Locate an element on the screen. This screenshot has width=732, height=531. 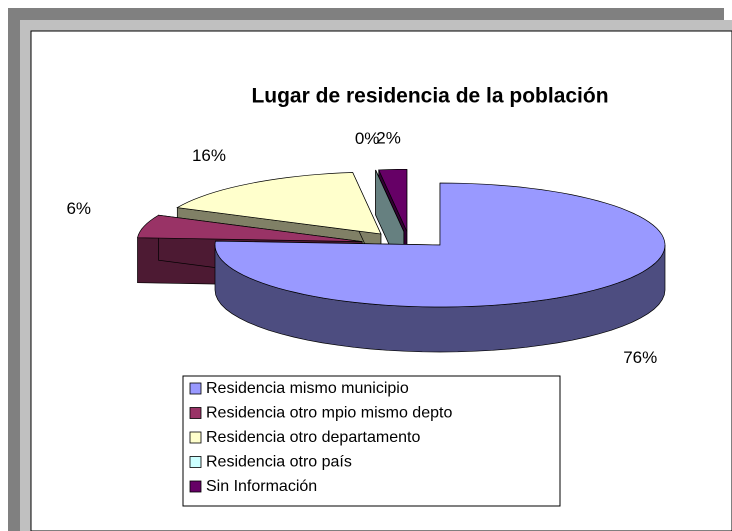
data-label: 6% is located at coordinates (78, 208).